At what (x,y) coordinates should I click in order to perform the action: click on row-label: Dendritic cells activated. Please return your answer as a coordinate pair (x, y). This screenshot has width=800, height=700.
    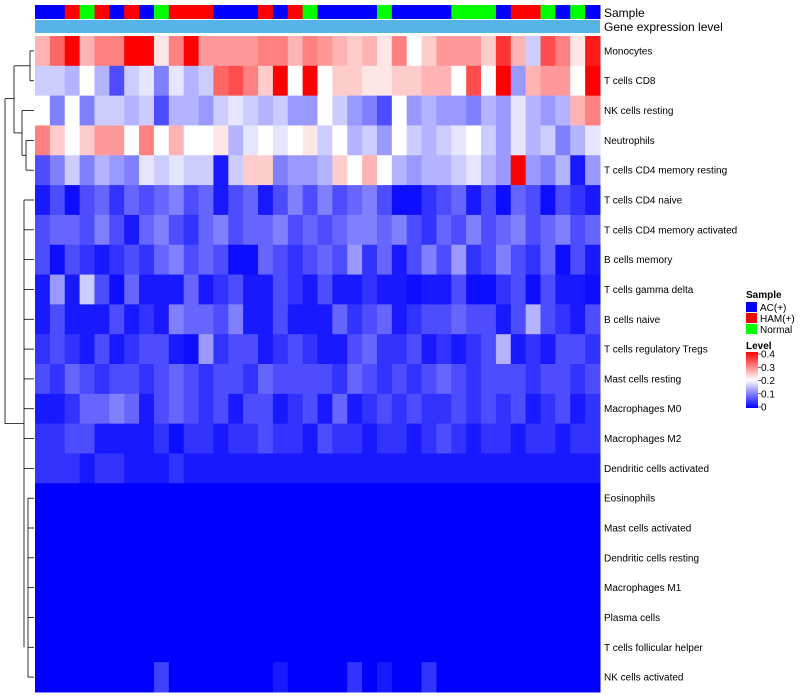
    Looking at the image, I should click on (656, 469).